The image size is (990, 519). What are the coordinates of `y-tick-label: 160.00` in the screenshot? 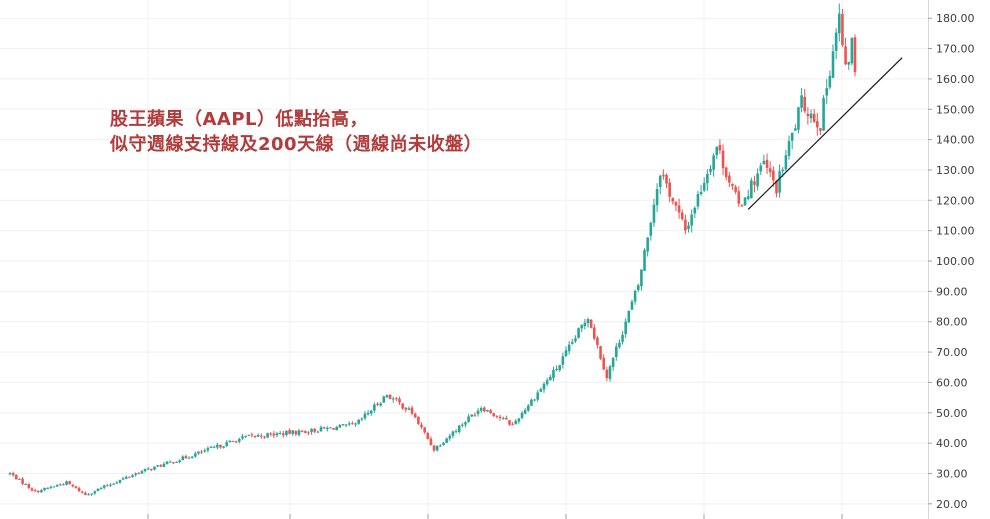 It's located at (955, 79).